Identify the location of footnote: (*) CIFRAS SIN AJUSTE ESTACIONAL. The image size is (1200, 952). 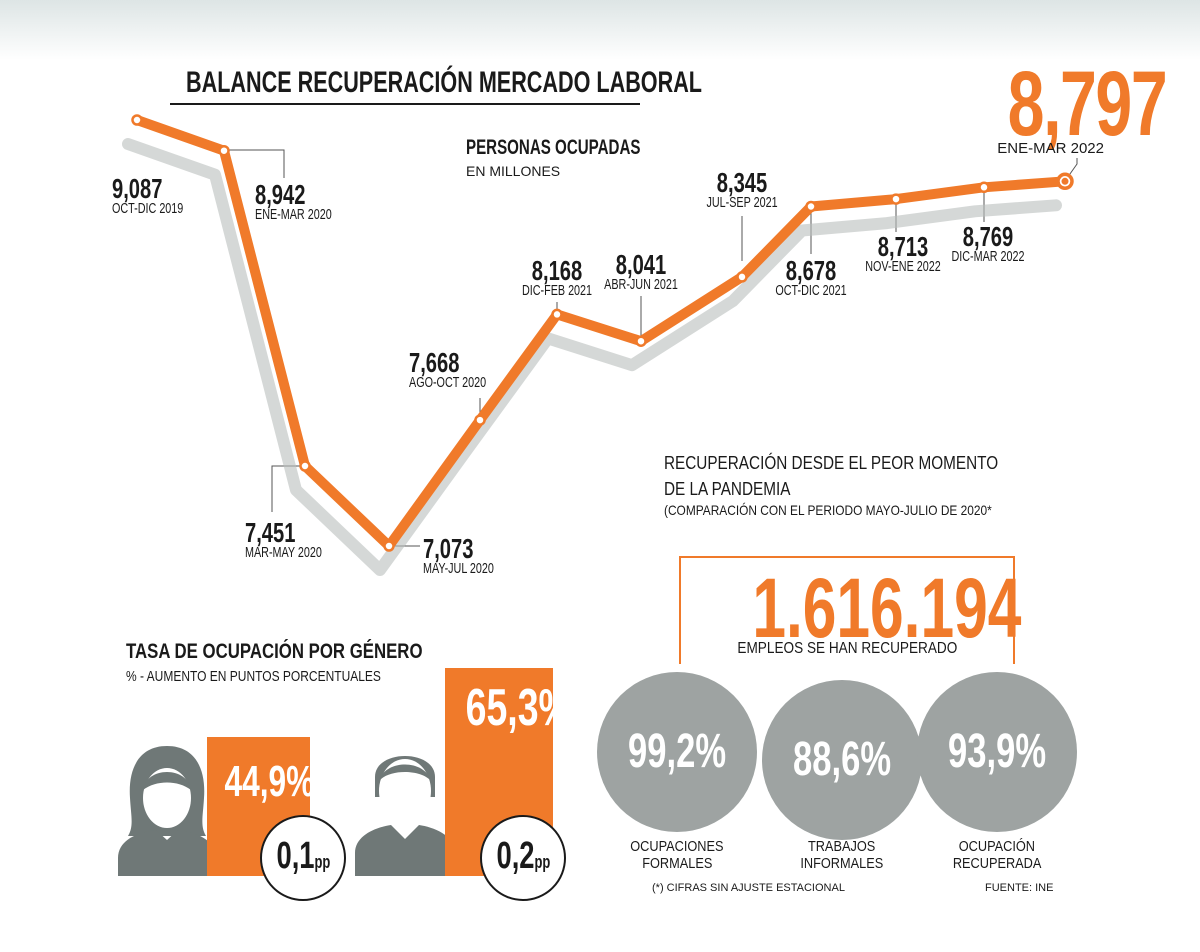
(748, 888).